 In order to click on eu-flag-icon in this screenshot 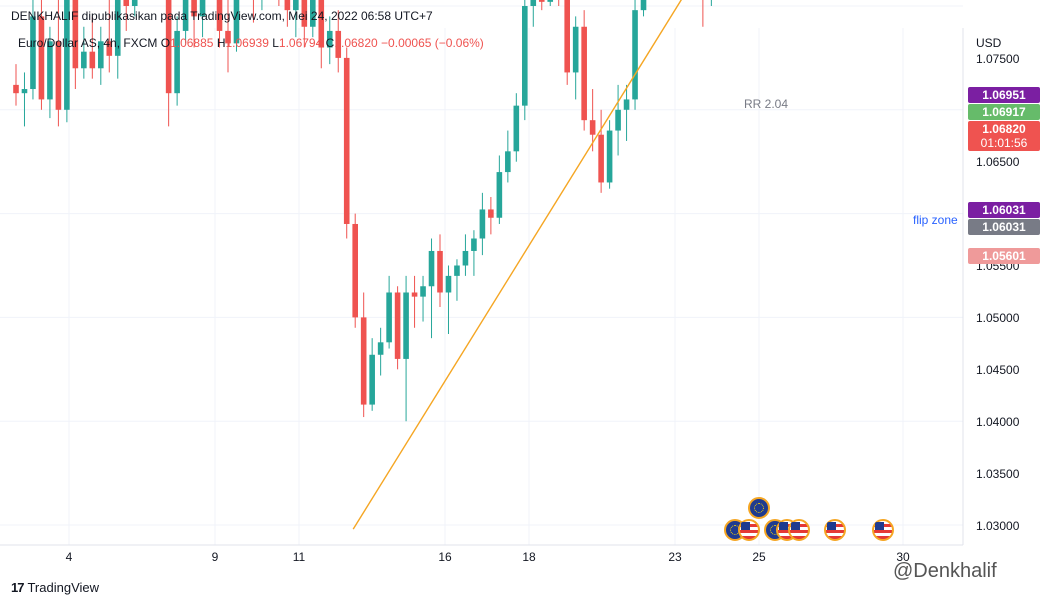, I will do `click(759, 508)`.